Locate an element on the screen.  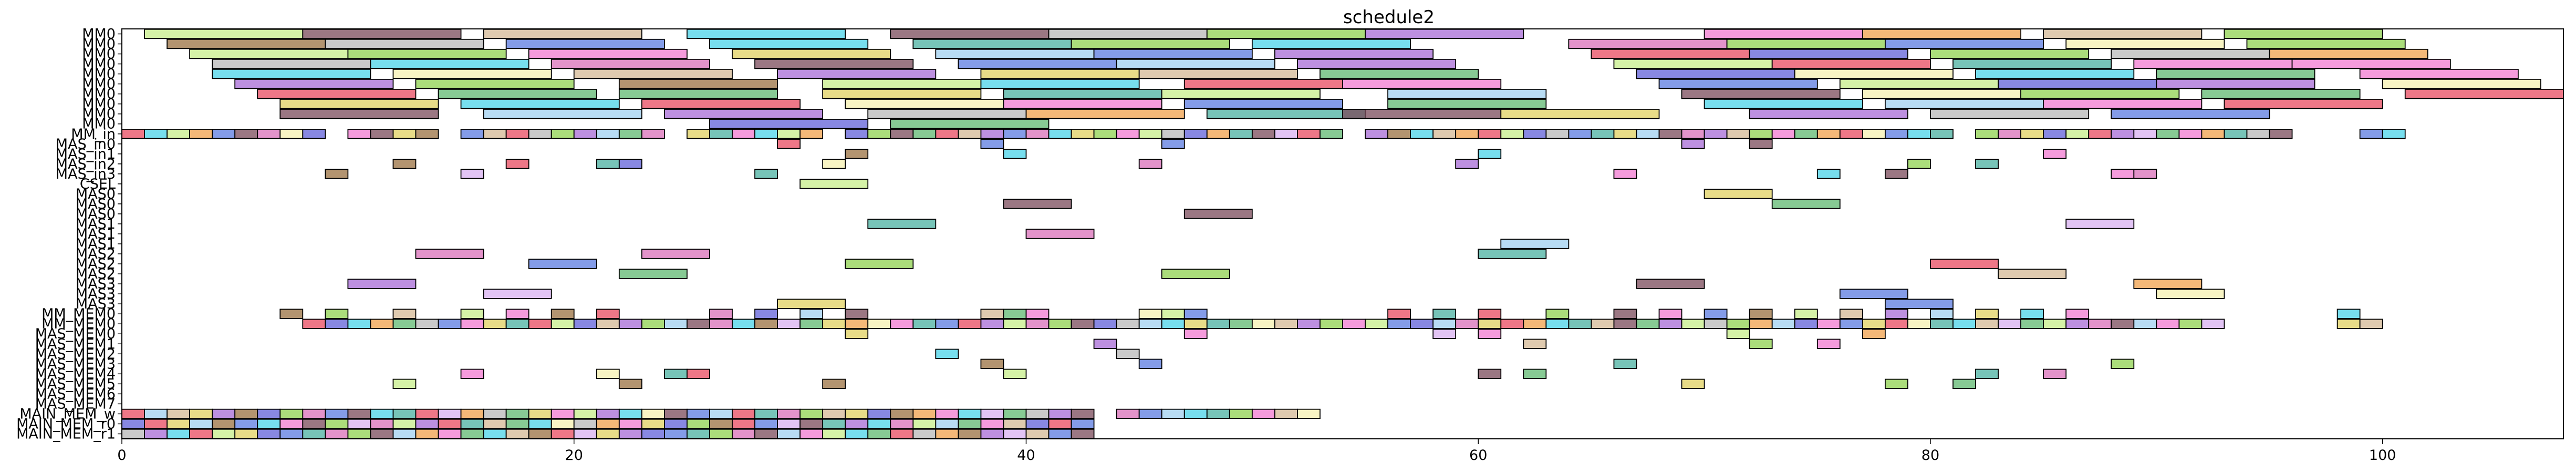
y-tick-label-27: MAS3 is located at coordinates (96, 304).